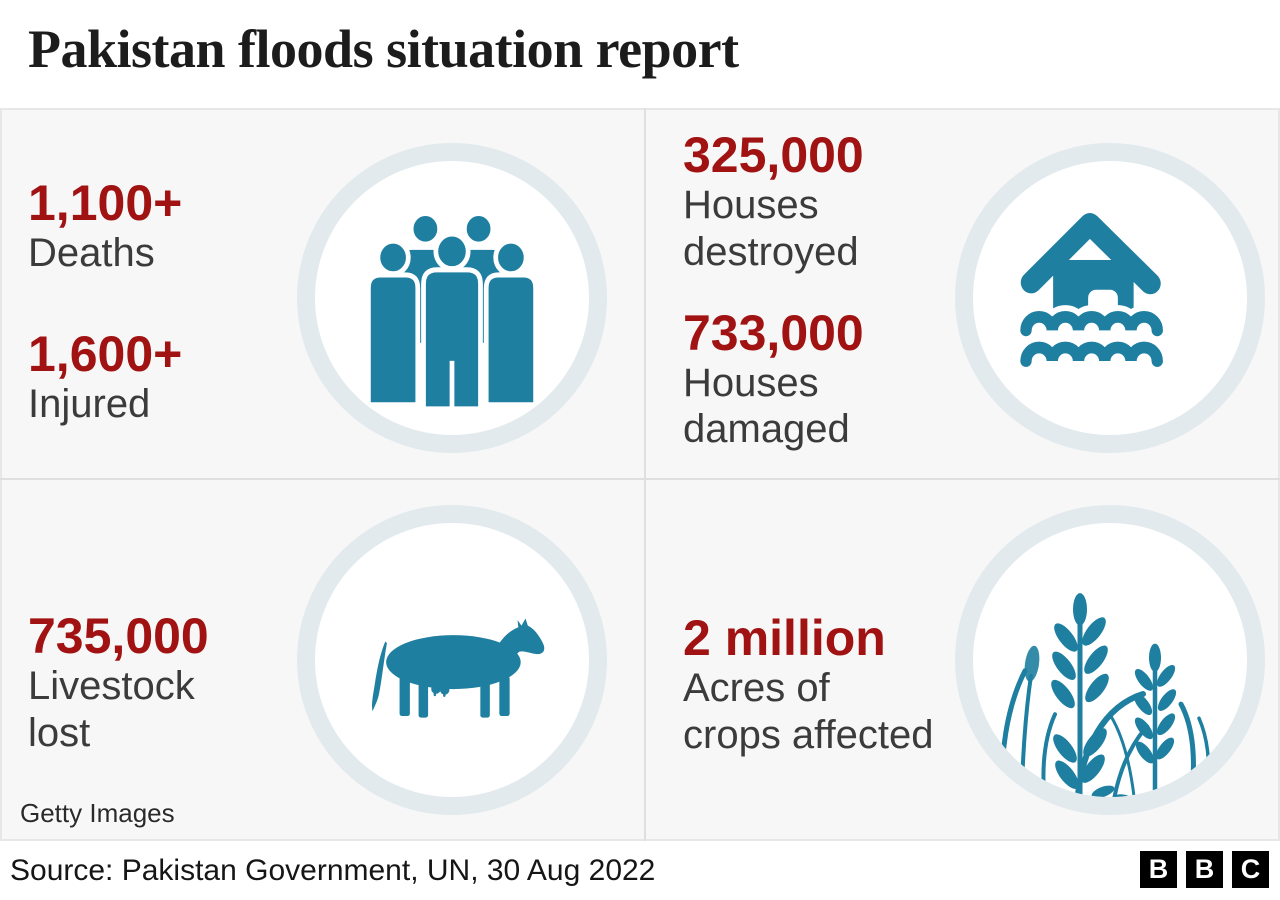  What do you see at coordinates (771, 251) in the screenshot?
I see `stat-label: destroyed` at bounding box center [771, 251].